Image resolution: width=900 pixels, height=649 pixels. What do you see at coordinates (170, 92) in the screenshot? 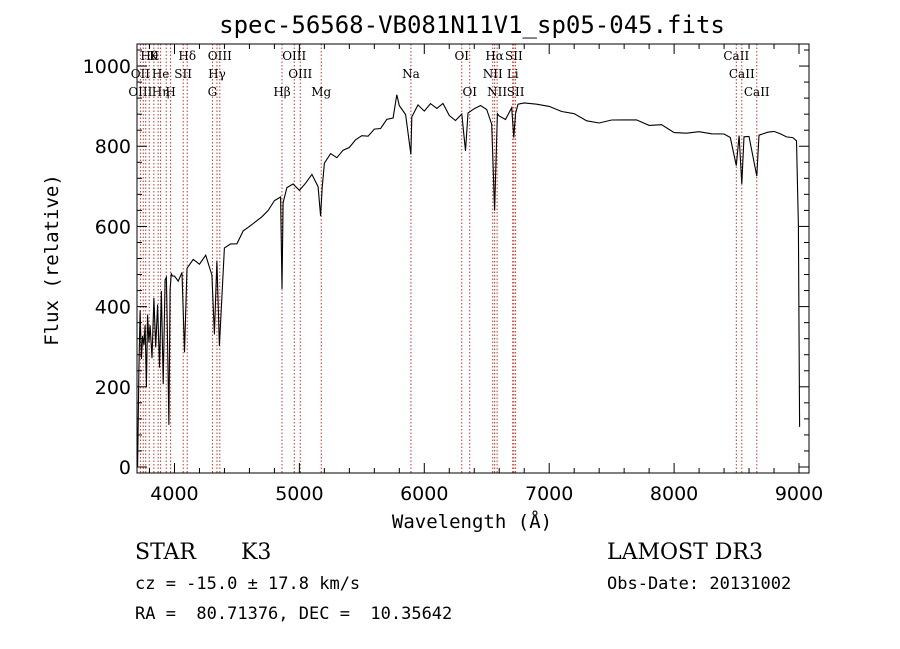
I see `line-label: H` at bounding box center [170, 92].